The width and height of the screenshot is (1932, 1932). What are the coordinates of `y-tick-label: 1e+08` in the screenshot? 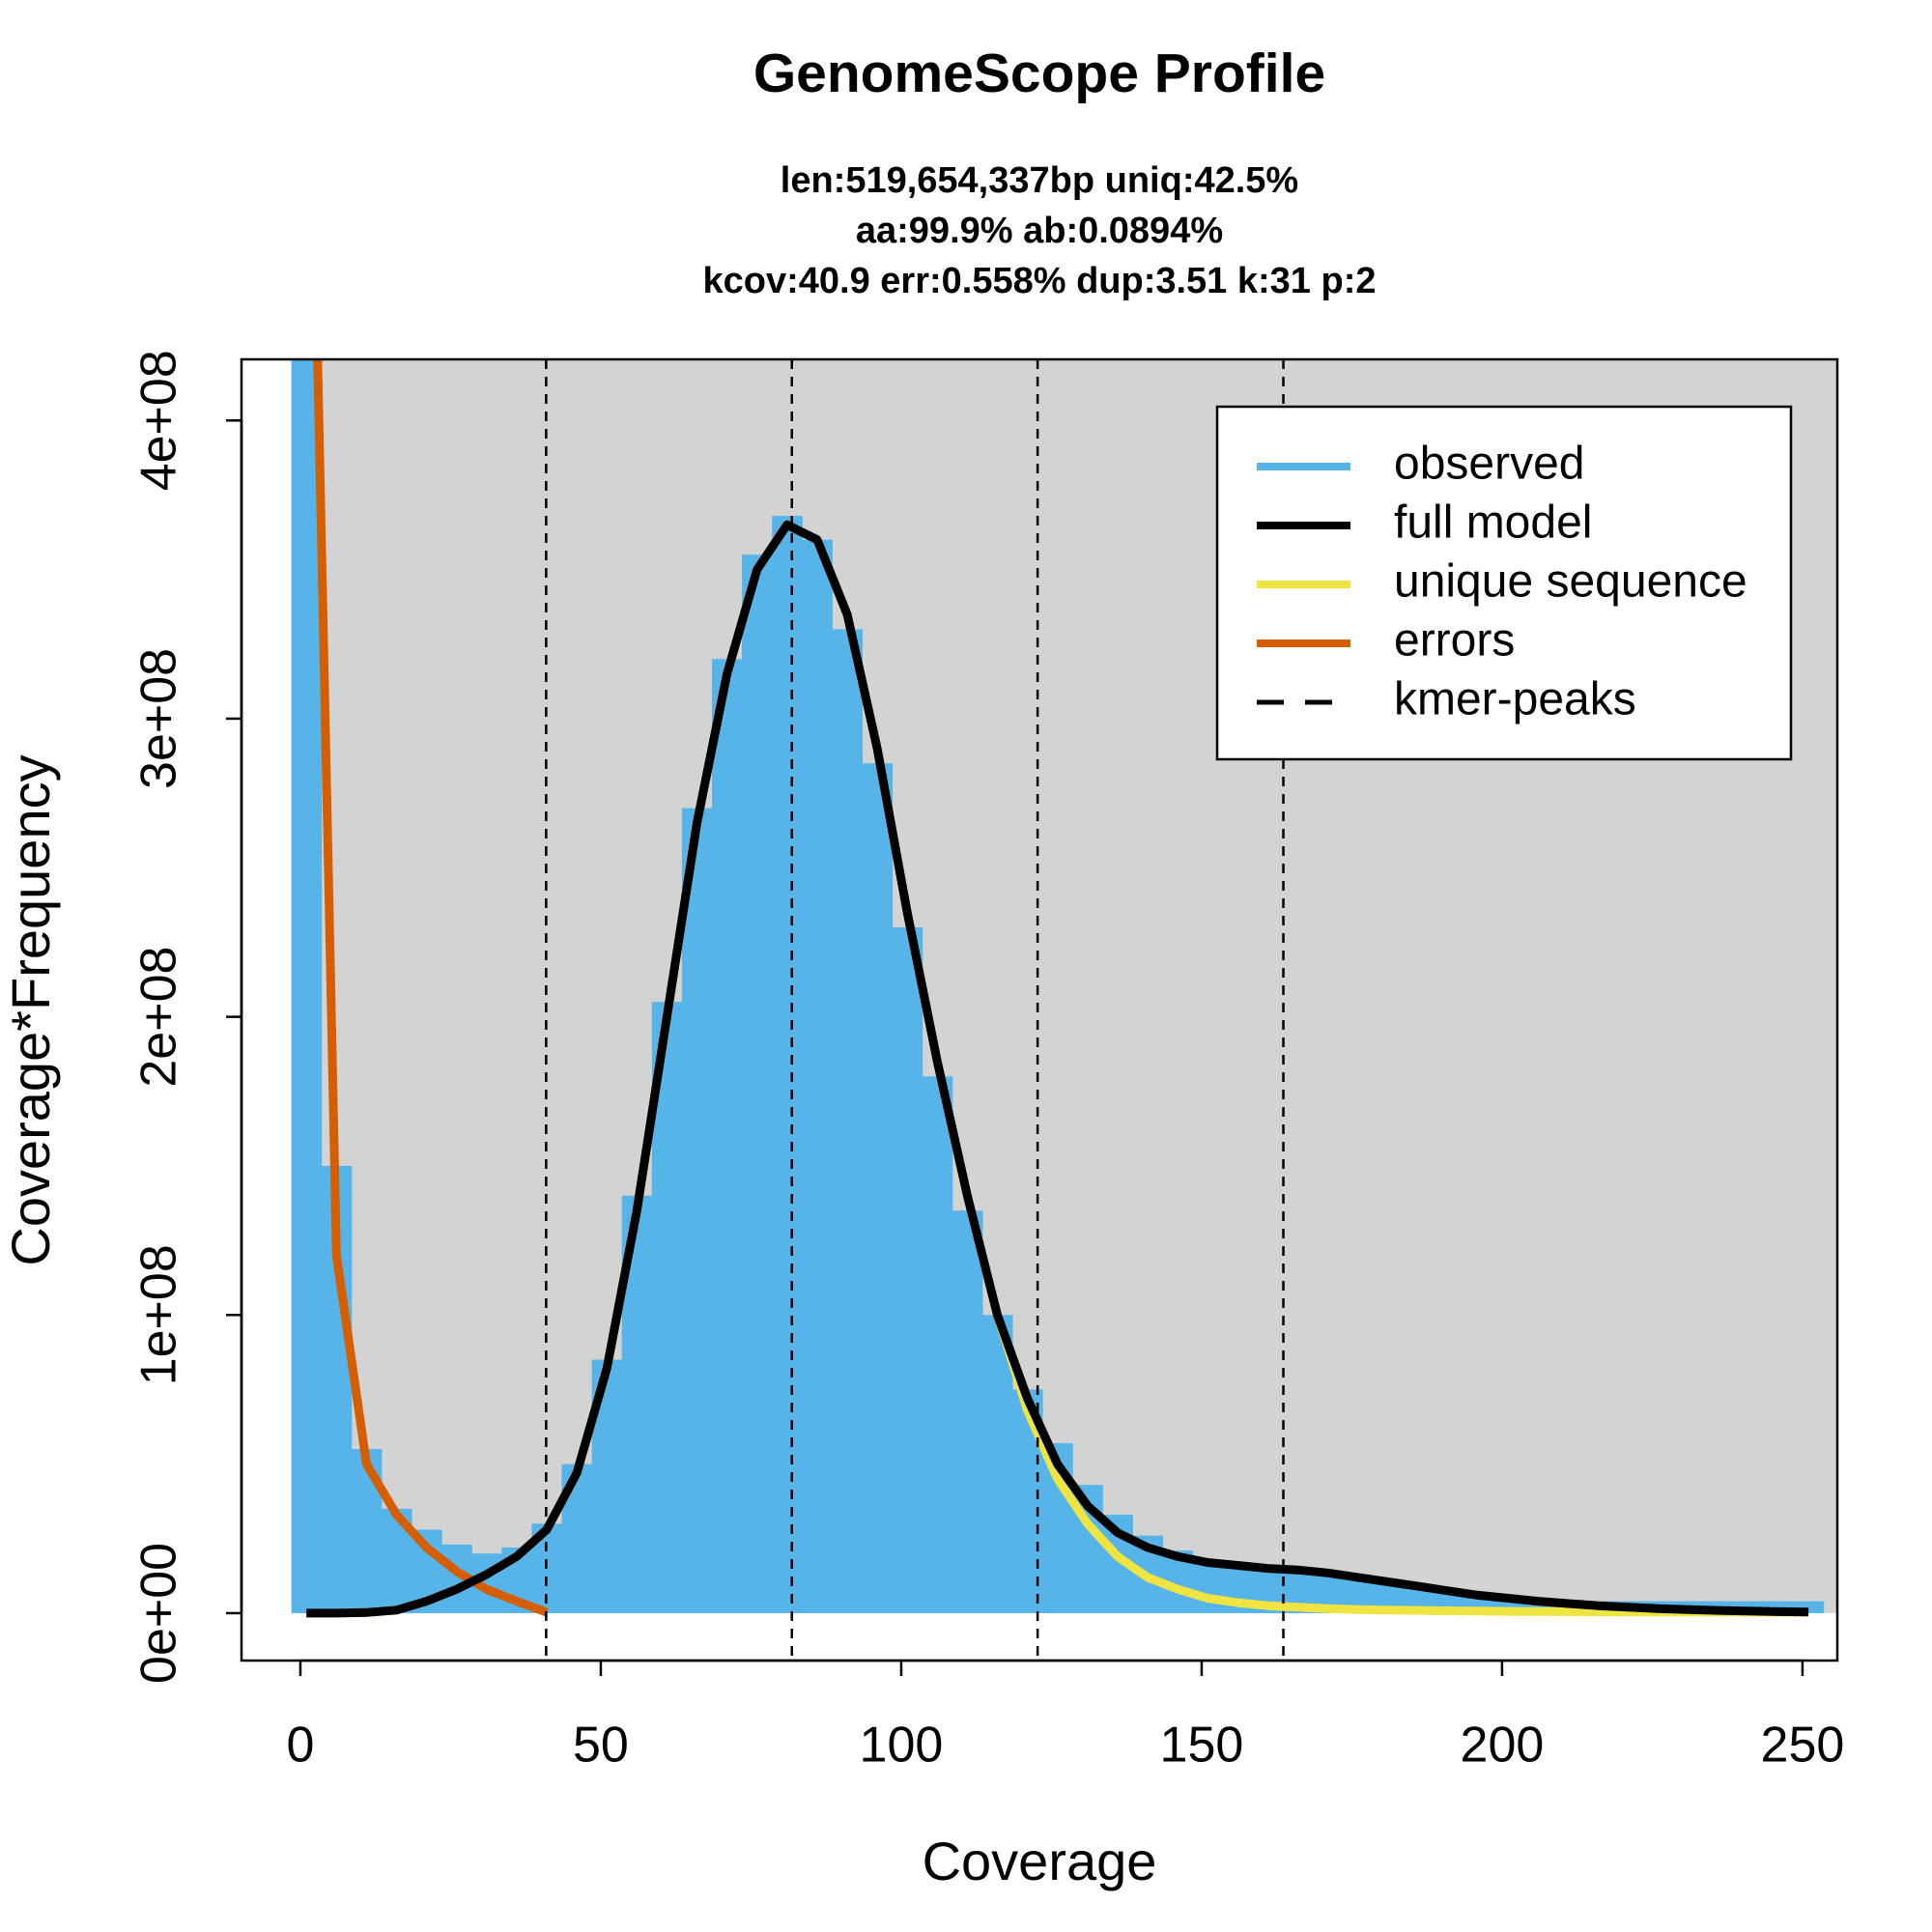 It's located at (159, 1314).